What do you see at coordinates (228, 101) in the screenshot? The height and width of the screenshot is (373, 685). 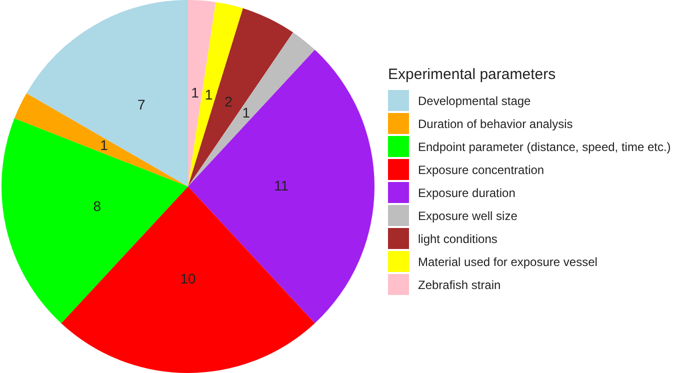 I see `data-label: 2` at bounding box center [228, 101].